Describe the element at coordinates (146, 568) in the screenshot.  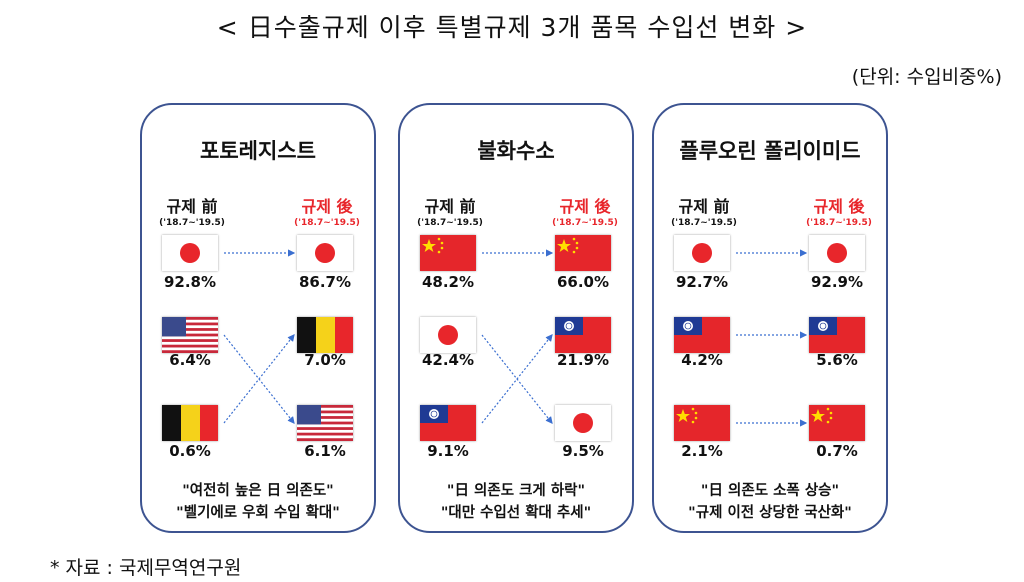
I see `source-note: * 자료 : 국제무역연구원` at that location.